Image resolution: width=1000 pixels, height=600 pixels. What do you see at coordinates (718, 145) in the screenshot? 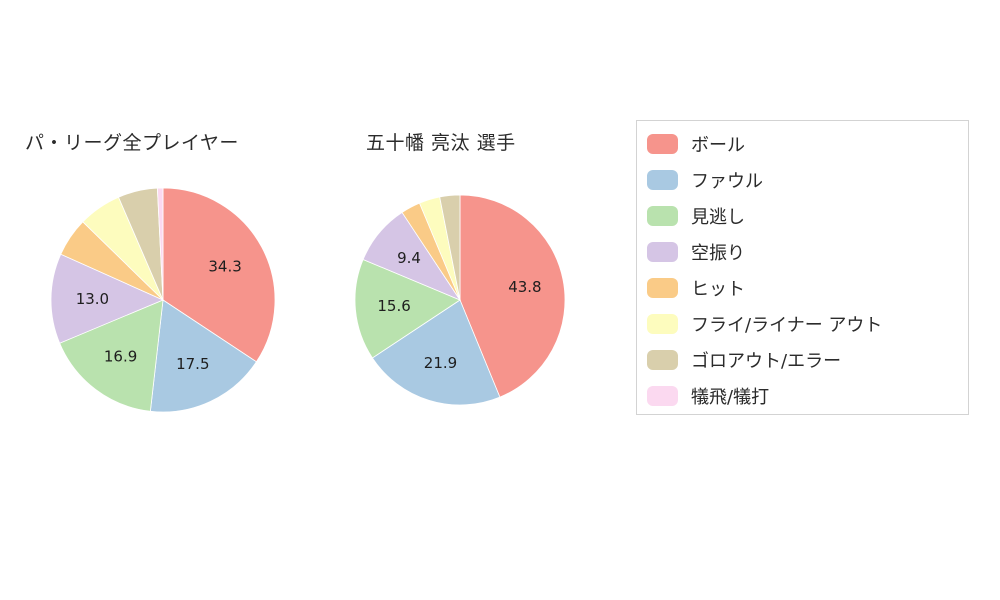
I see `legend-label: ボール` at bounding box center [718, 145].